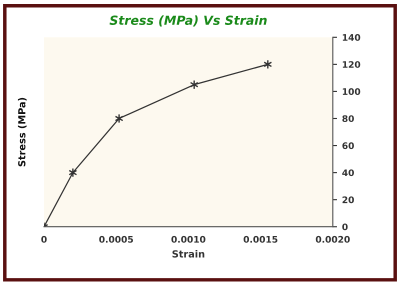 The width and height of the screenshot is (400, 287). What do you see at coordinates (188, 254) in the screenshot?
I see `x-axis-title: Strain` at bounding box center [188, 254].